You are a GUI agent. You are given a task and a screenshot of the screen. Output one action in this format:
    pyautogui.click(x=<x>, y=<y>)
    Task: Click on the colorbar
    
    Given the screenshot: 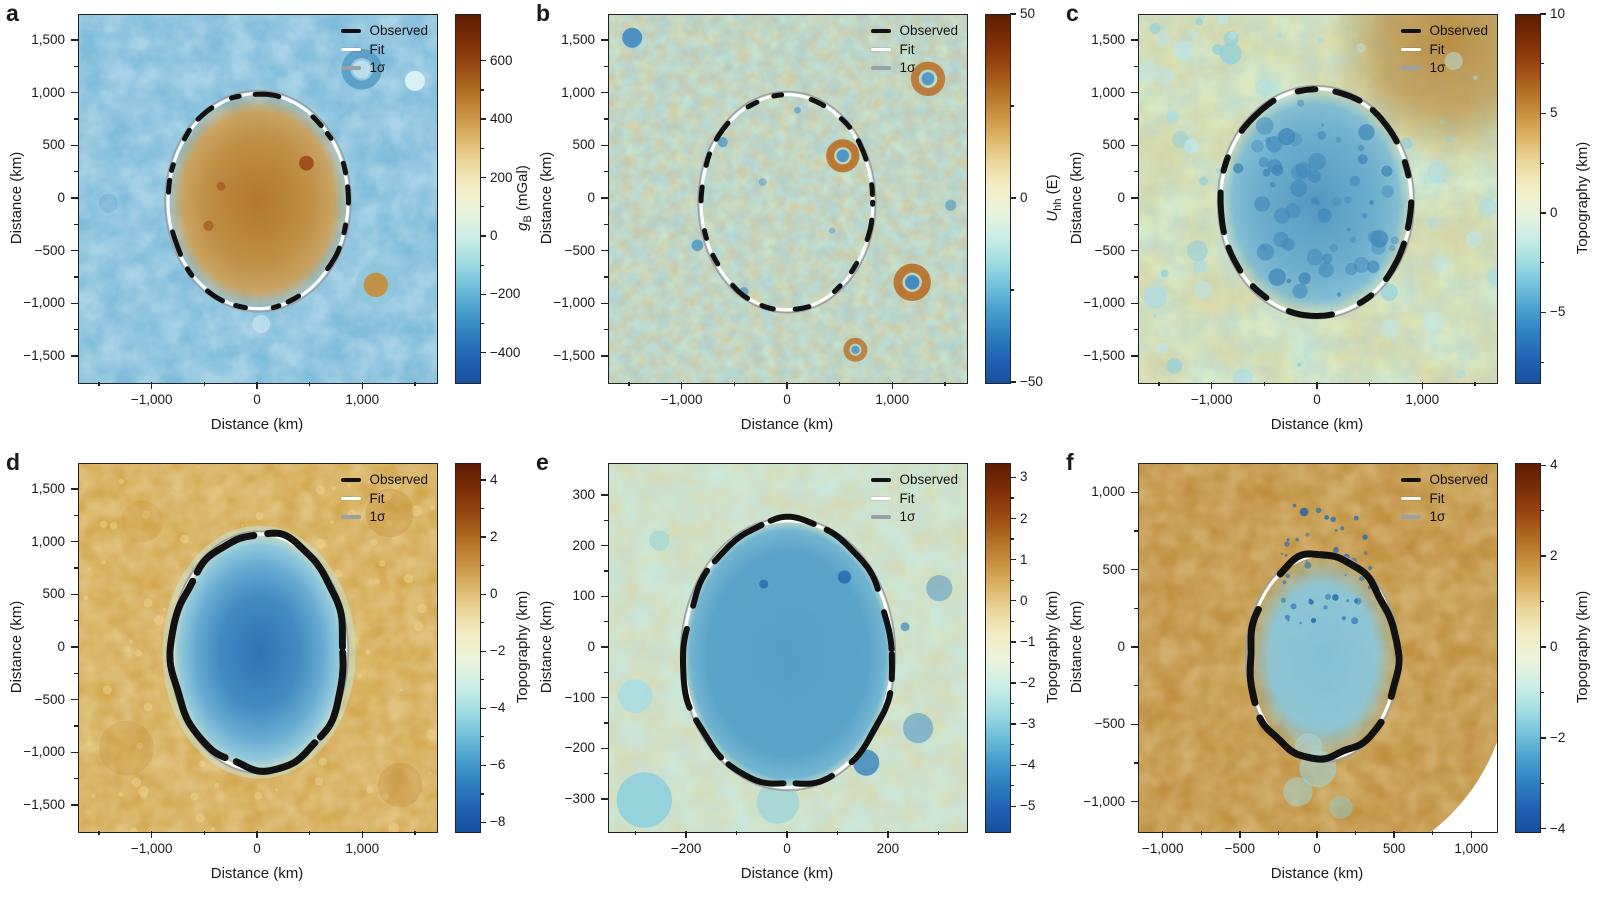 What is the action you would take?
    pyautogui.click(x=468, y=199)
    